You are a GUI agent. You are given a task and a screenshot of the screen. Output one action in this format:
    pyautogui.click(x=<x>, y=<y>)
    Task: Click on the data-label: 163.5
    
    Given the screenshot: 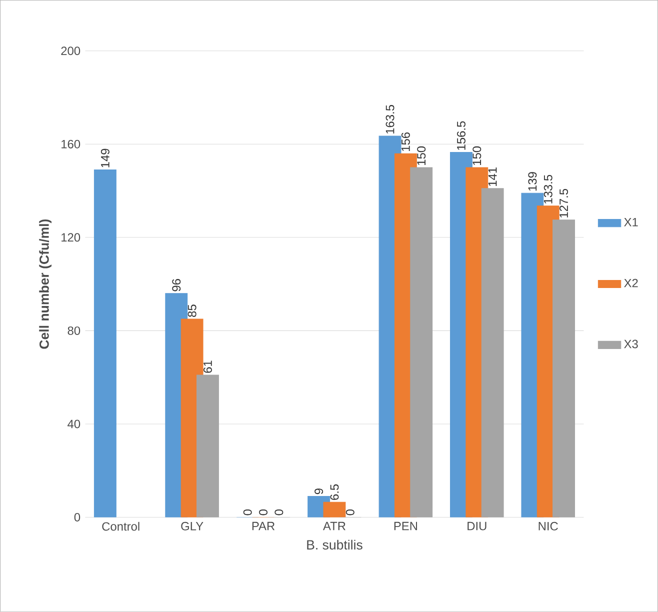 What is the action you would take?
    pyautogui.click(x=390, y=119)
    